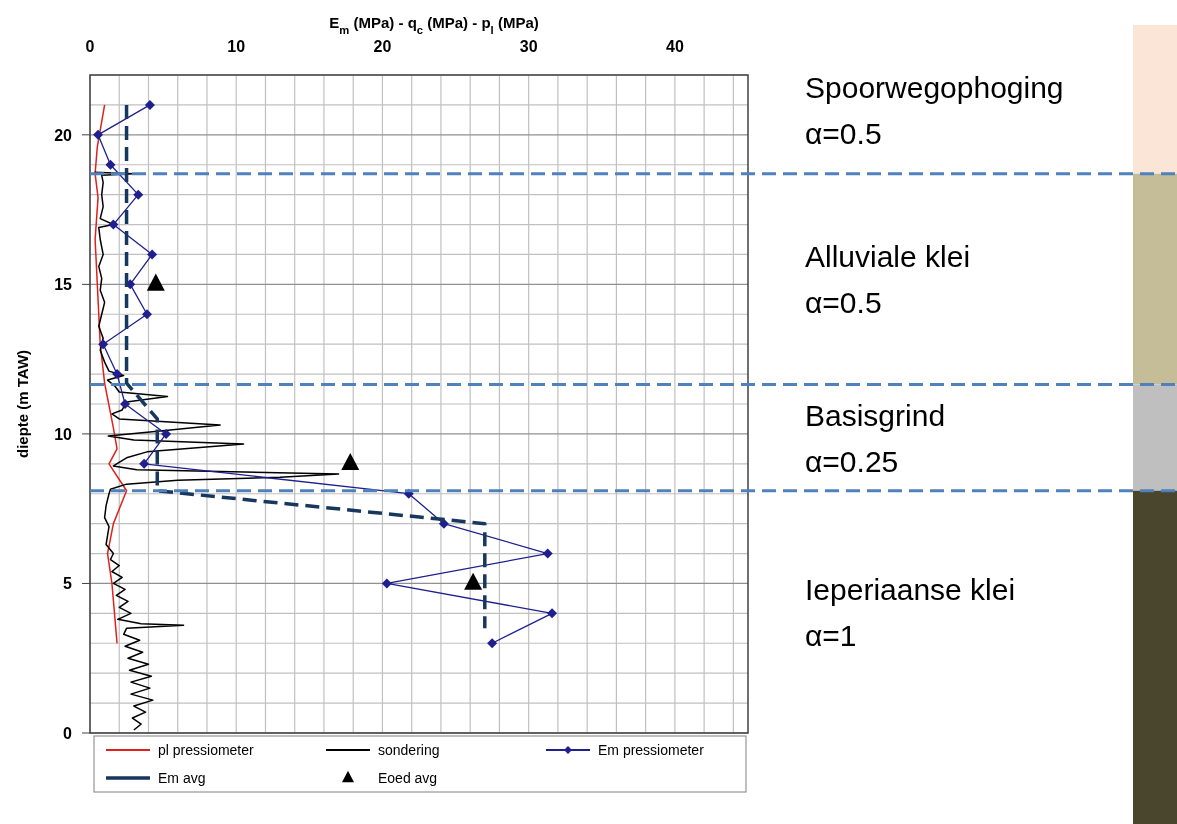 This screenshot has height=824, width=1177. I want to click on legend-label: Em pressiometer, so click(651, 750).